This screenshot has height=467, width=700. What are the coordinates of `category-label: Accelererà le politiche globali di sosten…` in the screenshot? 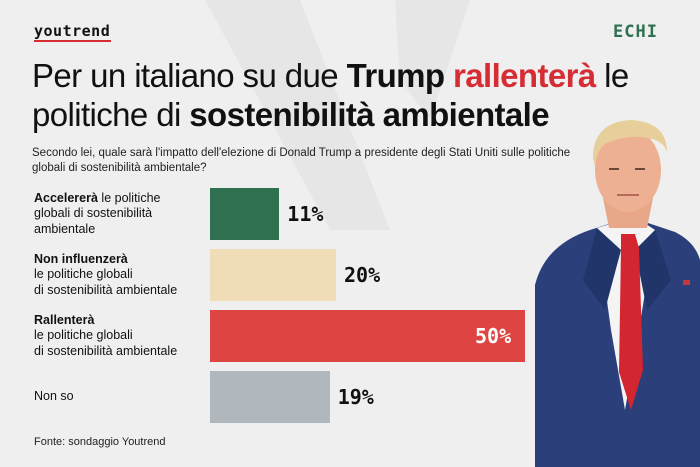 It's located at (97, 213).